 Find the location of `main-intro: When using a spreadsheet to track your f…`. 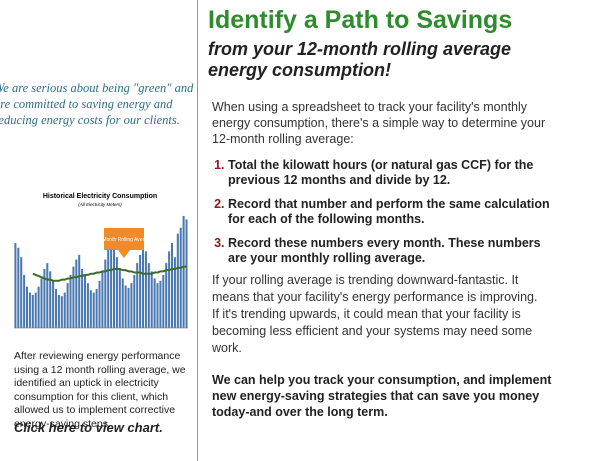

main-intro: When using a spreadsheet to track your f… is located at coordinates (379, 123).